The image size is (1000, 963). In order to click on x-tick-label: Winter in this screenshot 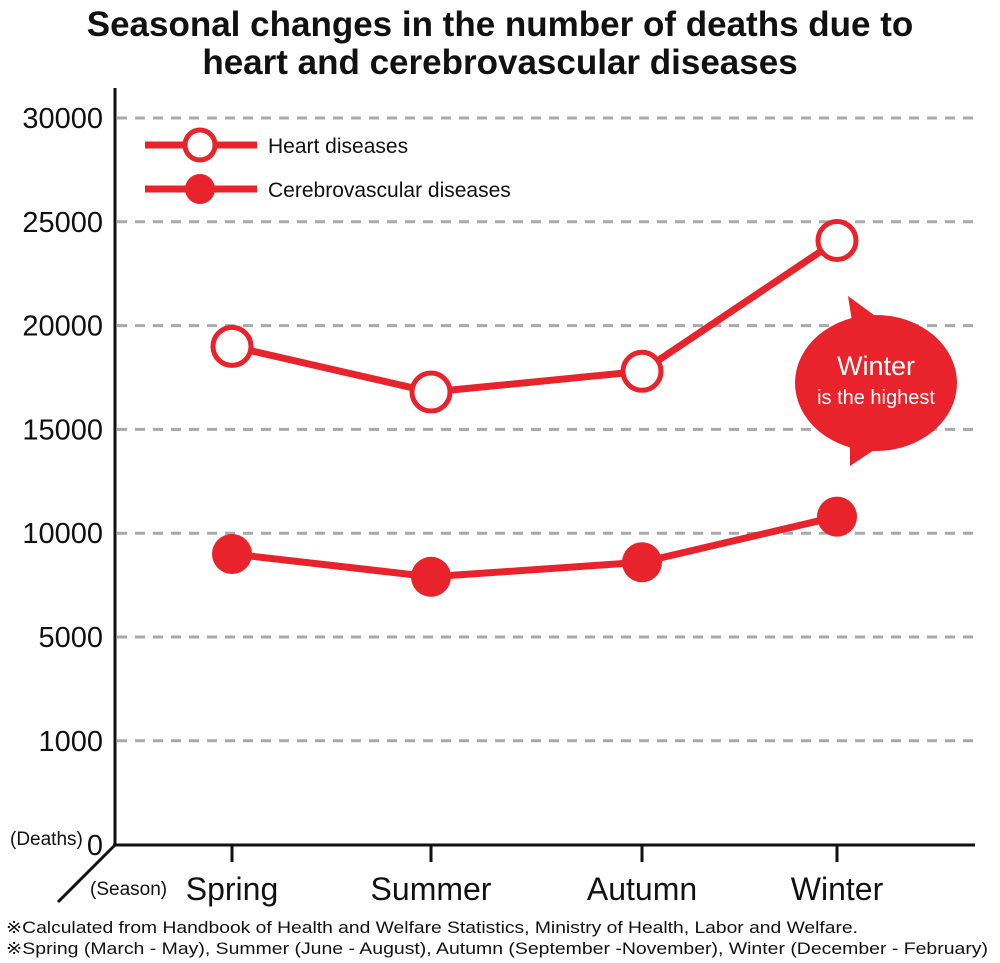, I will do `click(837, 889)`.